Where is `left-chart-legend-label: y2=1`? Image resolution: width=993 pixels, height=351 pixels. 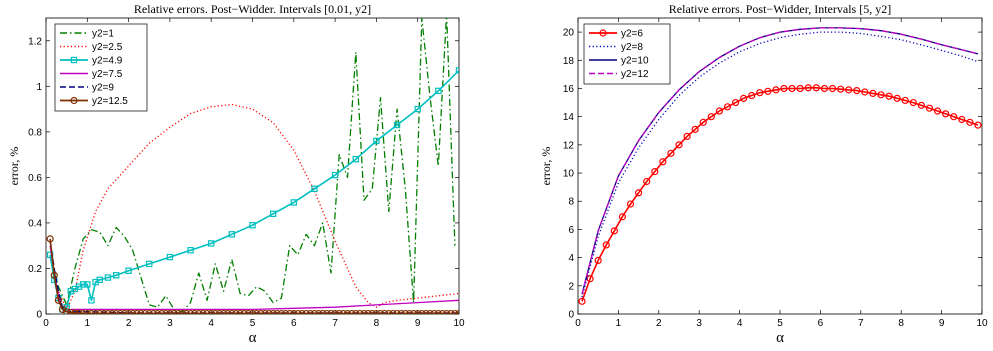 left-chart-legend-label: y2=1 is located at coordinates (103, 34).